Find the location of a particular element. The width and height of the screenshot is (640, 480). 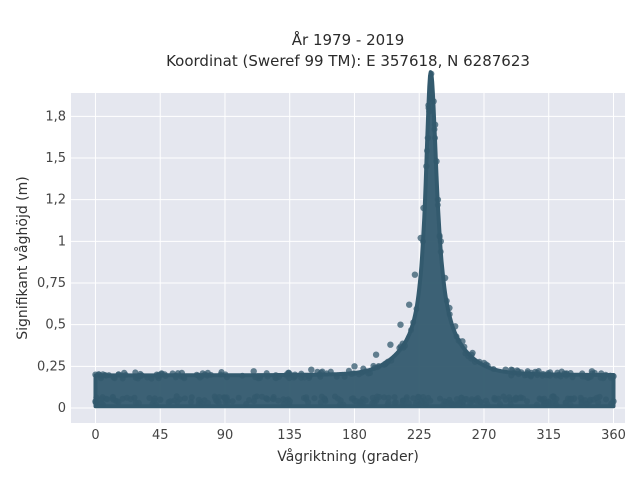

x-tick-label: 0 is located at coordinates (95, 435).